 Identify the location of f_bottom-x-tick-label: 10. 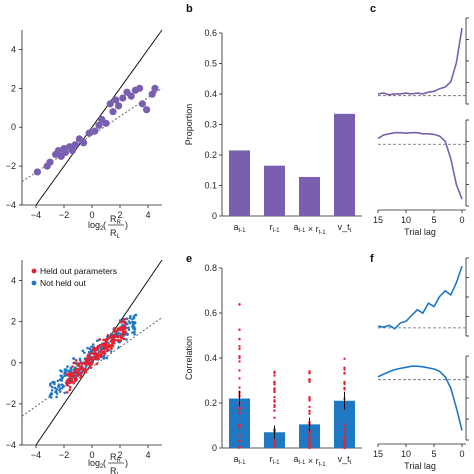
(406, 454).